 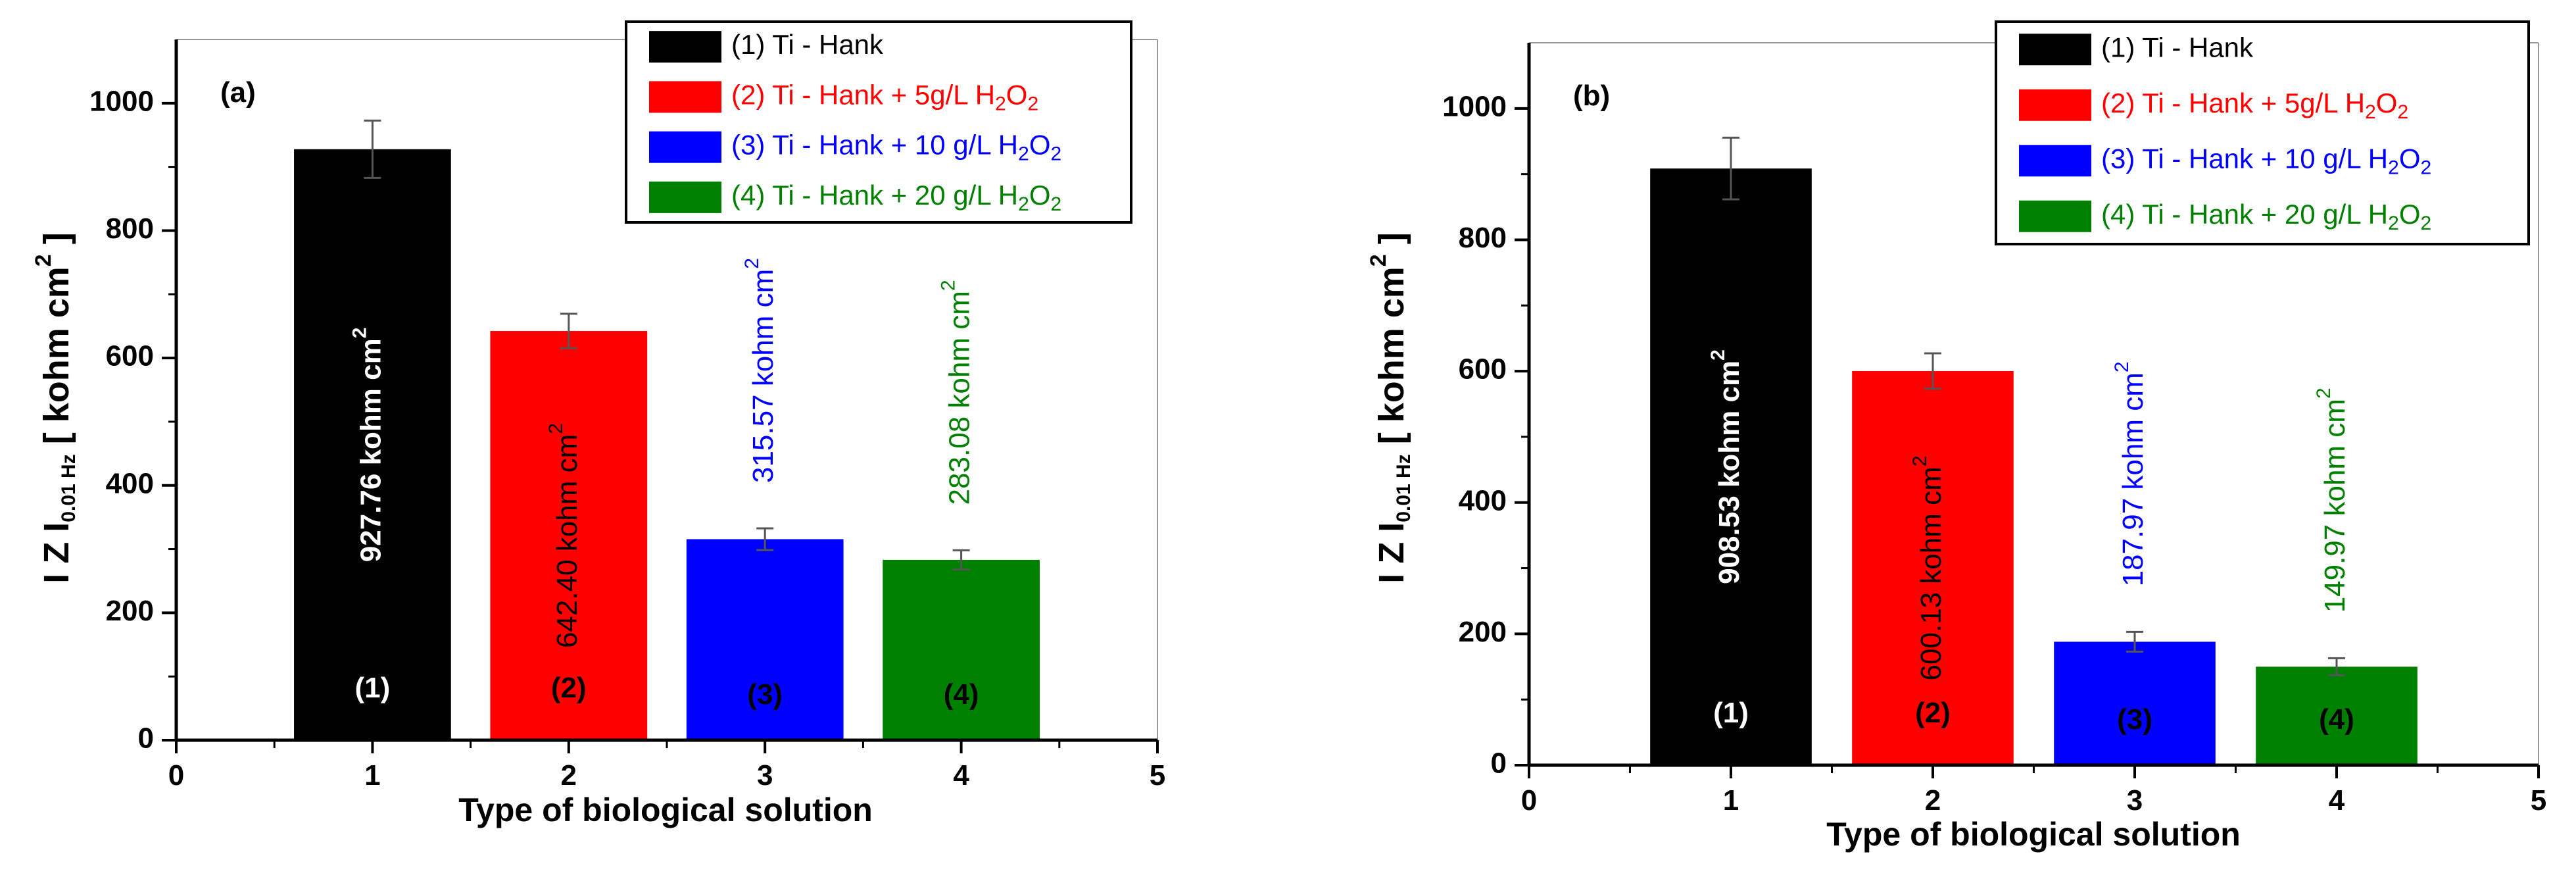 I want to click on value-label-1: 908.53 kohm cm2, so click(x=1726, y=466).